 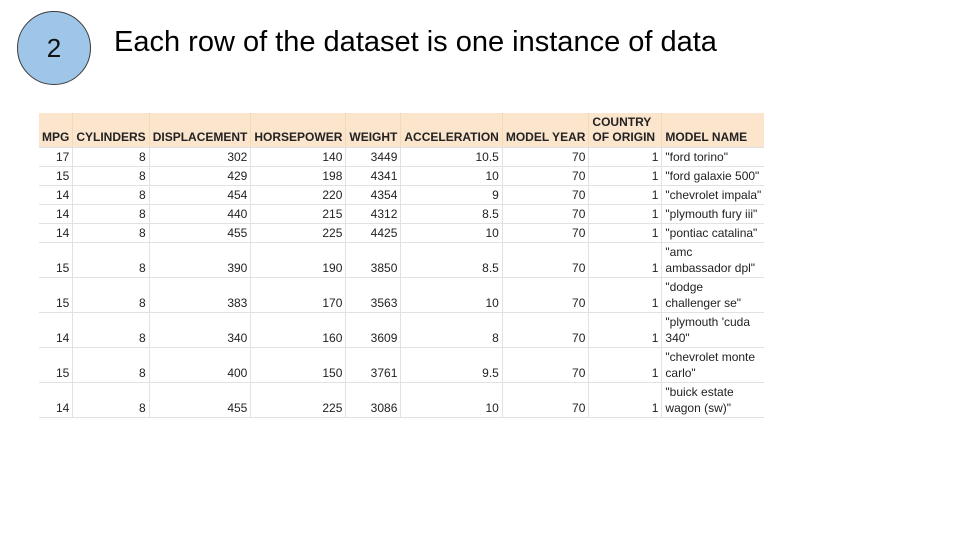 I want to click on cell-acceleration: 9, so click(x=451, y=195).